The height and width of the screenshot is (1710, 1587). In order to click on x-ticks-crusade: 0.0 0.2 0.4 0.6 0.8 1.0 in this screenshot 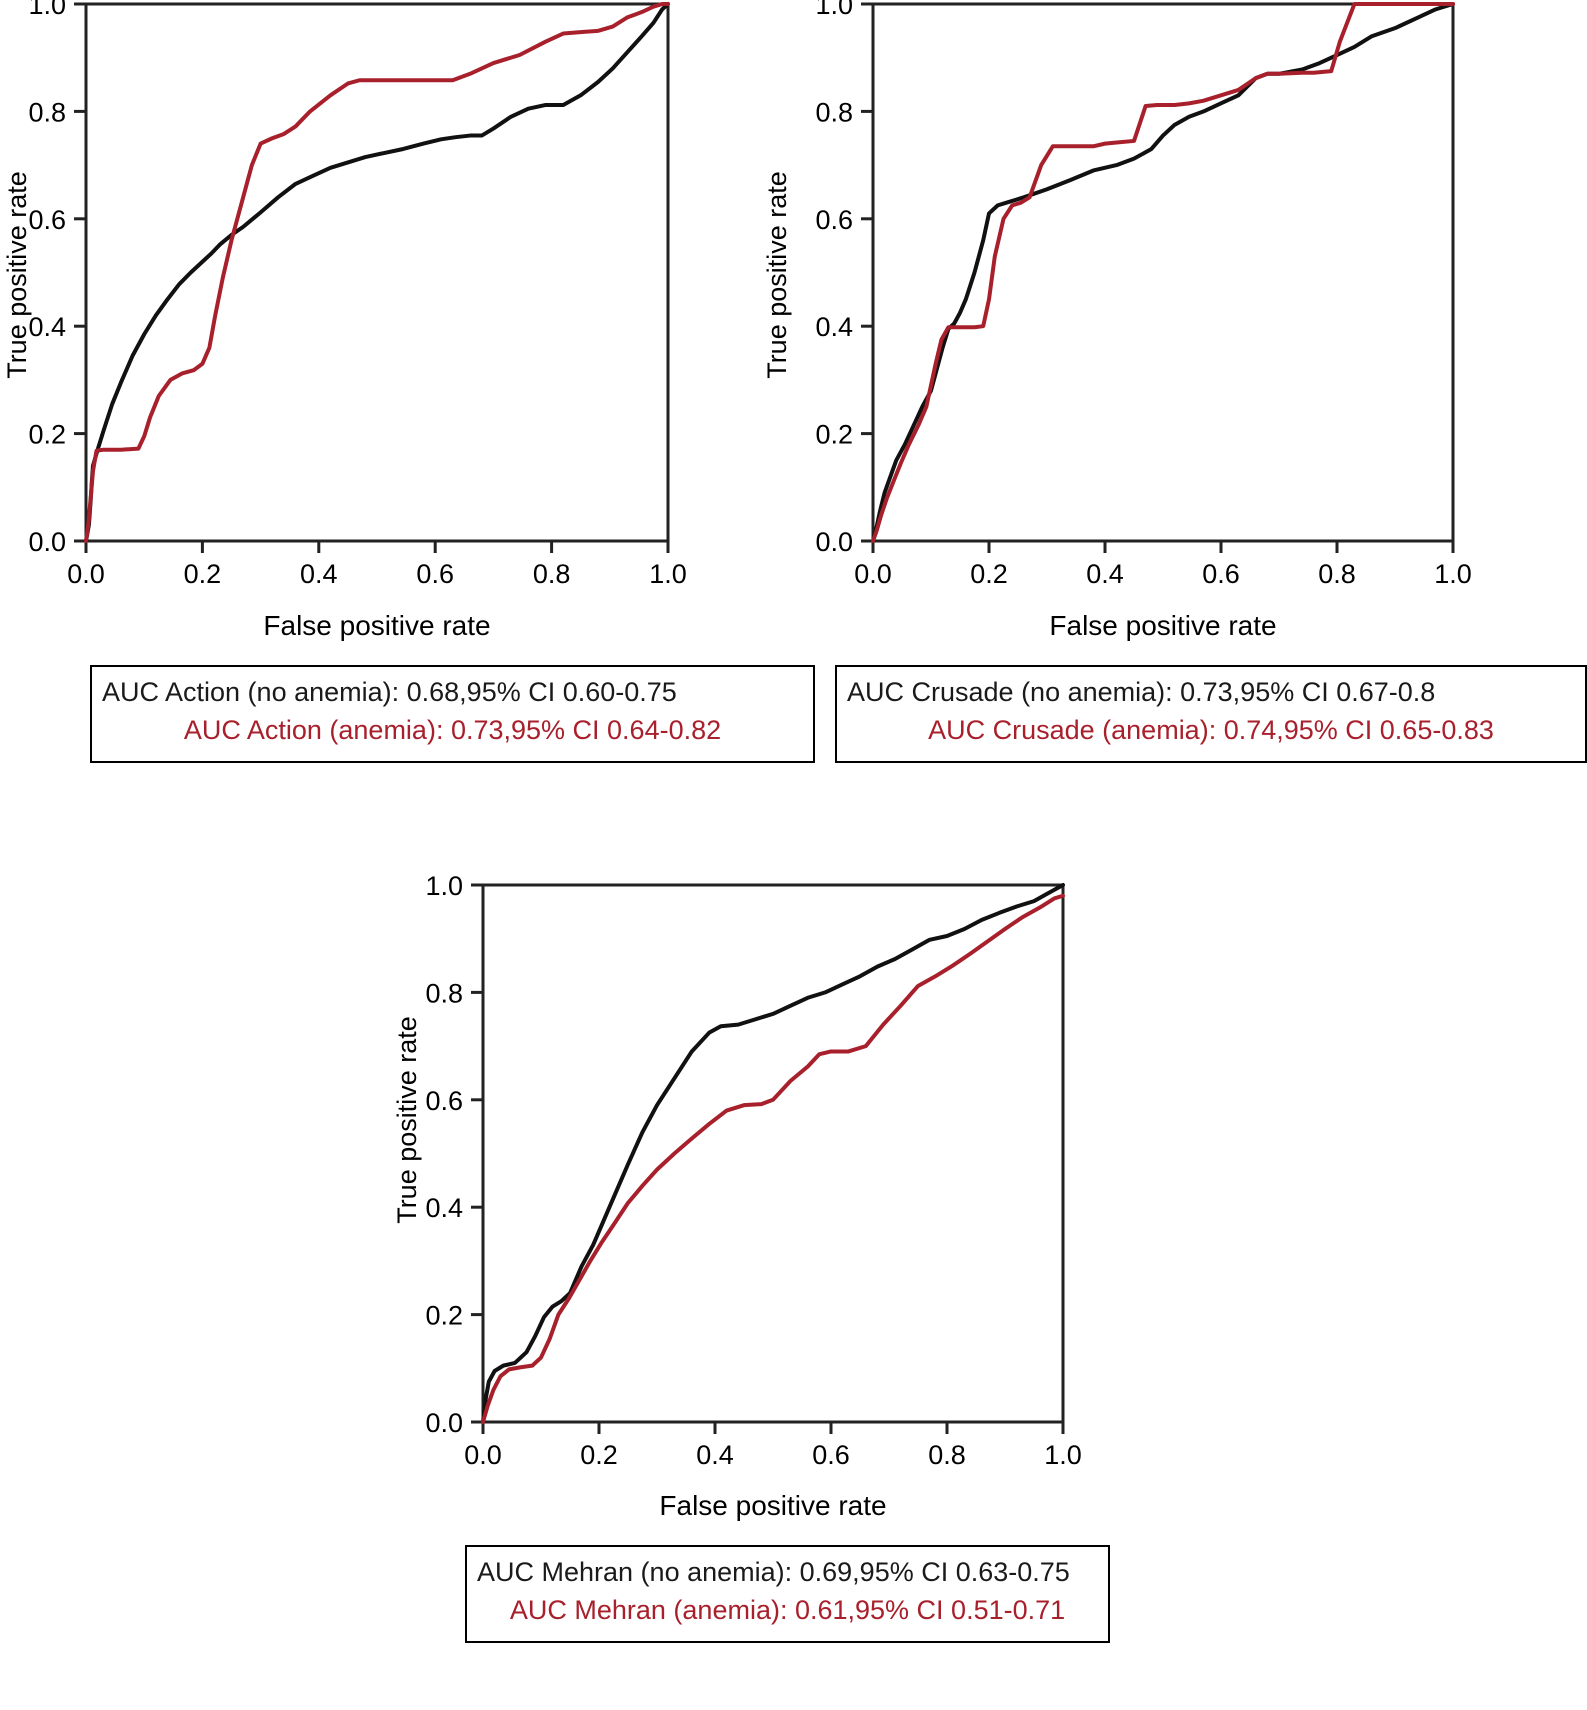, I will do `click(1163, 565)`.